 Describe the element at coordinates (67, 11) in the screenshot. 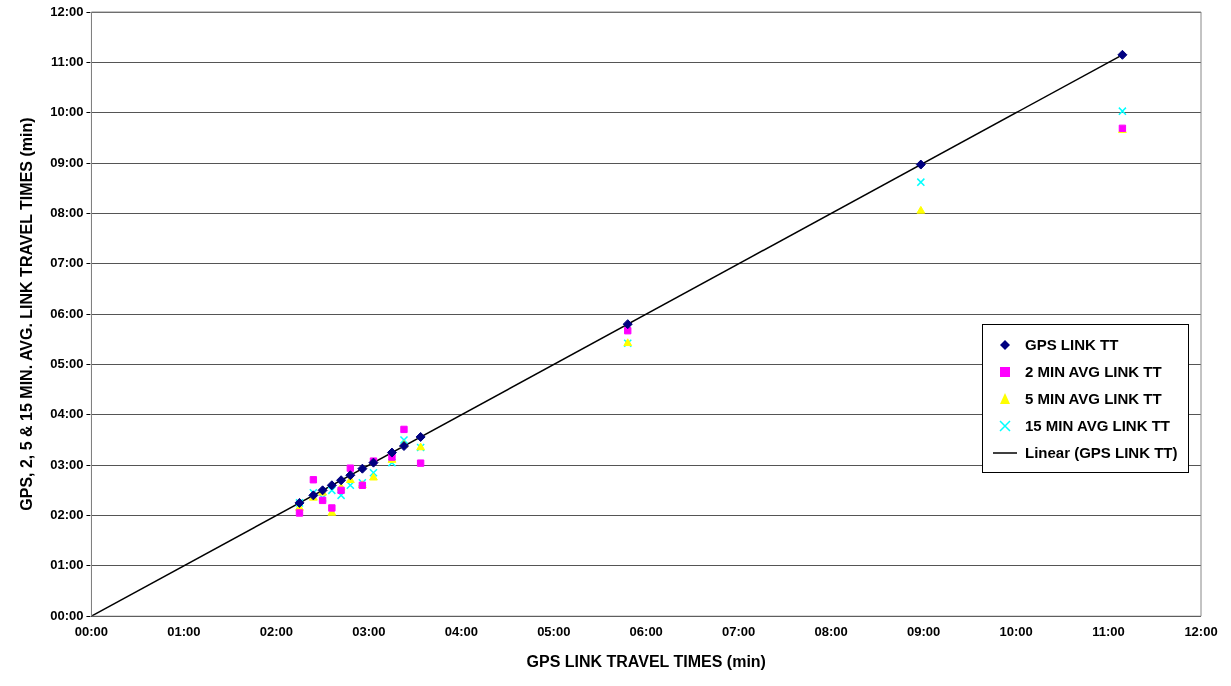

I see `y-tick-label: 12:00` at that location.